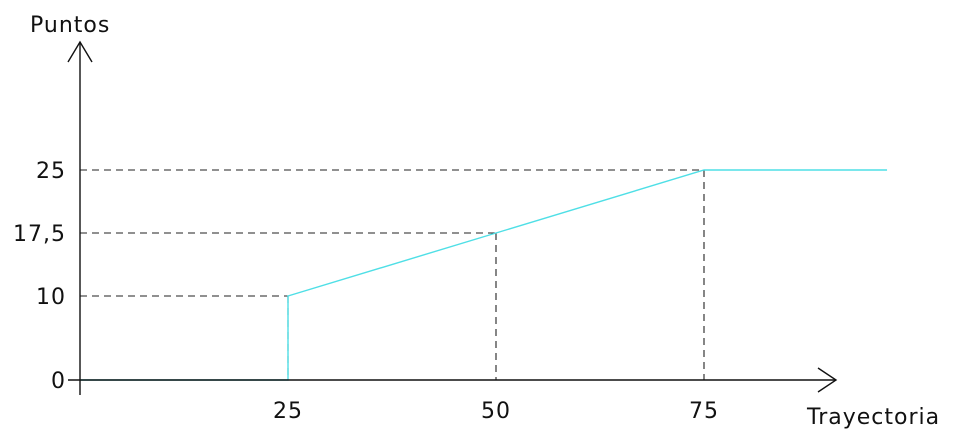 The image size is (980, 432). I want to click on x-tick-label: 75, so click(704, 411).